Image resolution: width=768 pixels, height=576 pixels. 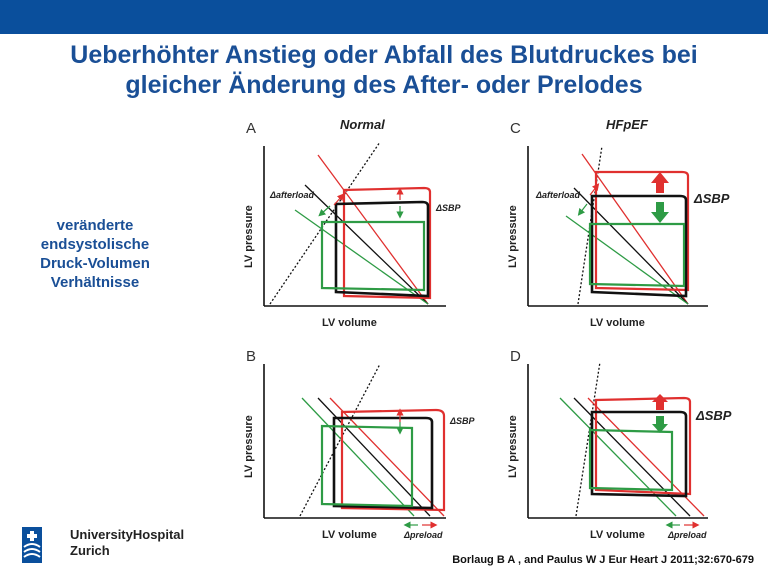 I want to click on side-note-line: endsystolische, so click(x=95, y=244).